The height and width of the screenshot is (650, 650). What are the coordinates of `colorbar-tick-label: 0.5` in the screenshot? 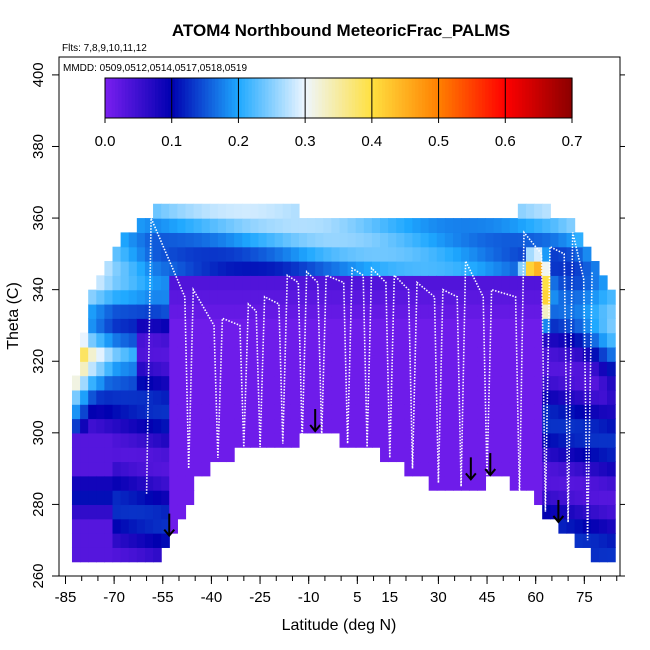 It's located at (438, 141).